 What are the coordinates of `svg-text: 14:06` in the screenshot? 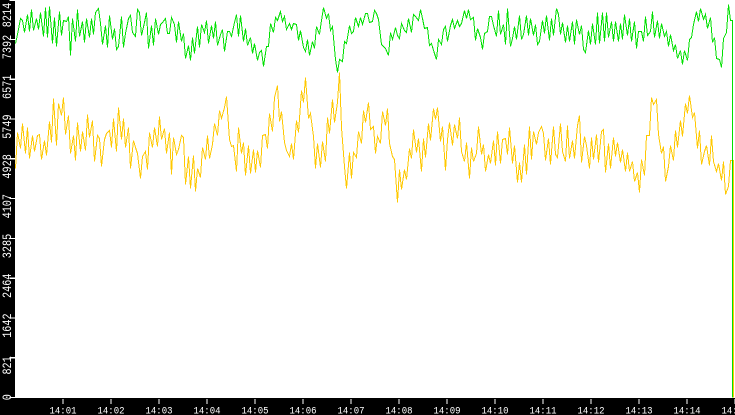 It's located at (303, 411).